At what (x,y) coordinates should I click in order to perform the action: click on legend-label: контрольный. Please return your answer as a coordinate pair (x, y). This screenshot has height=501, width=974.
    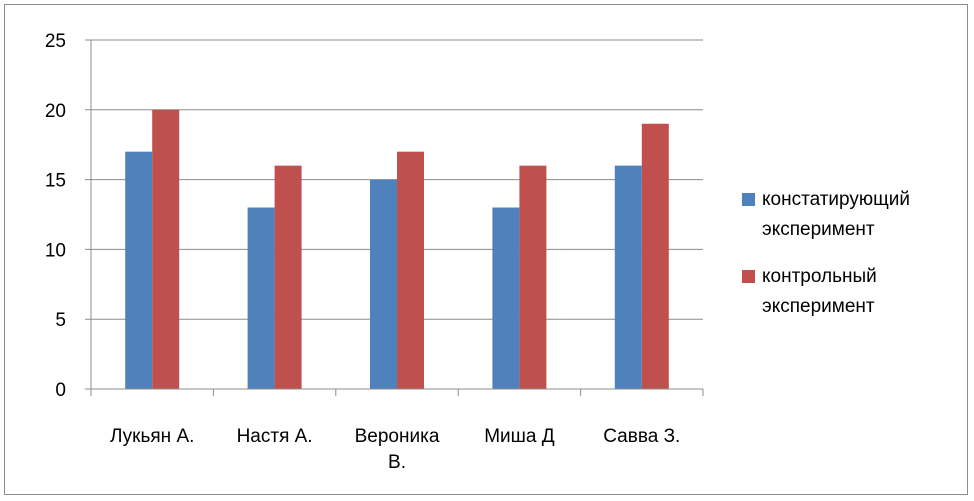
    Looking at the image, I should click on (819, 276).